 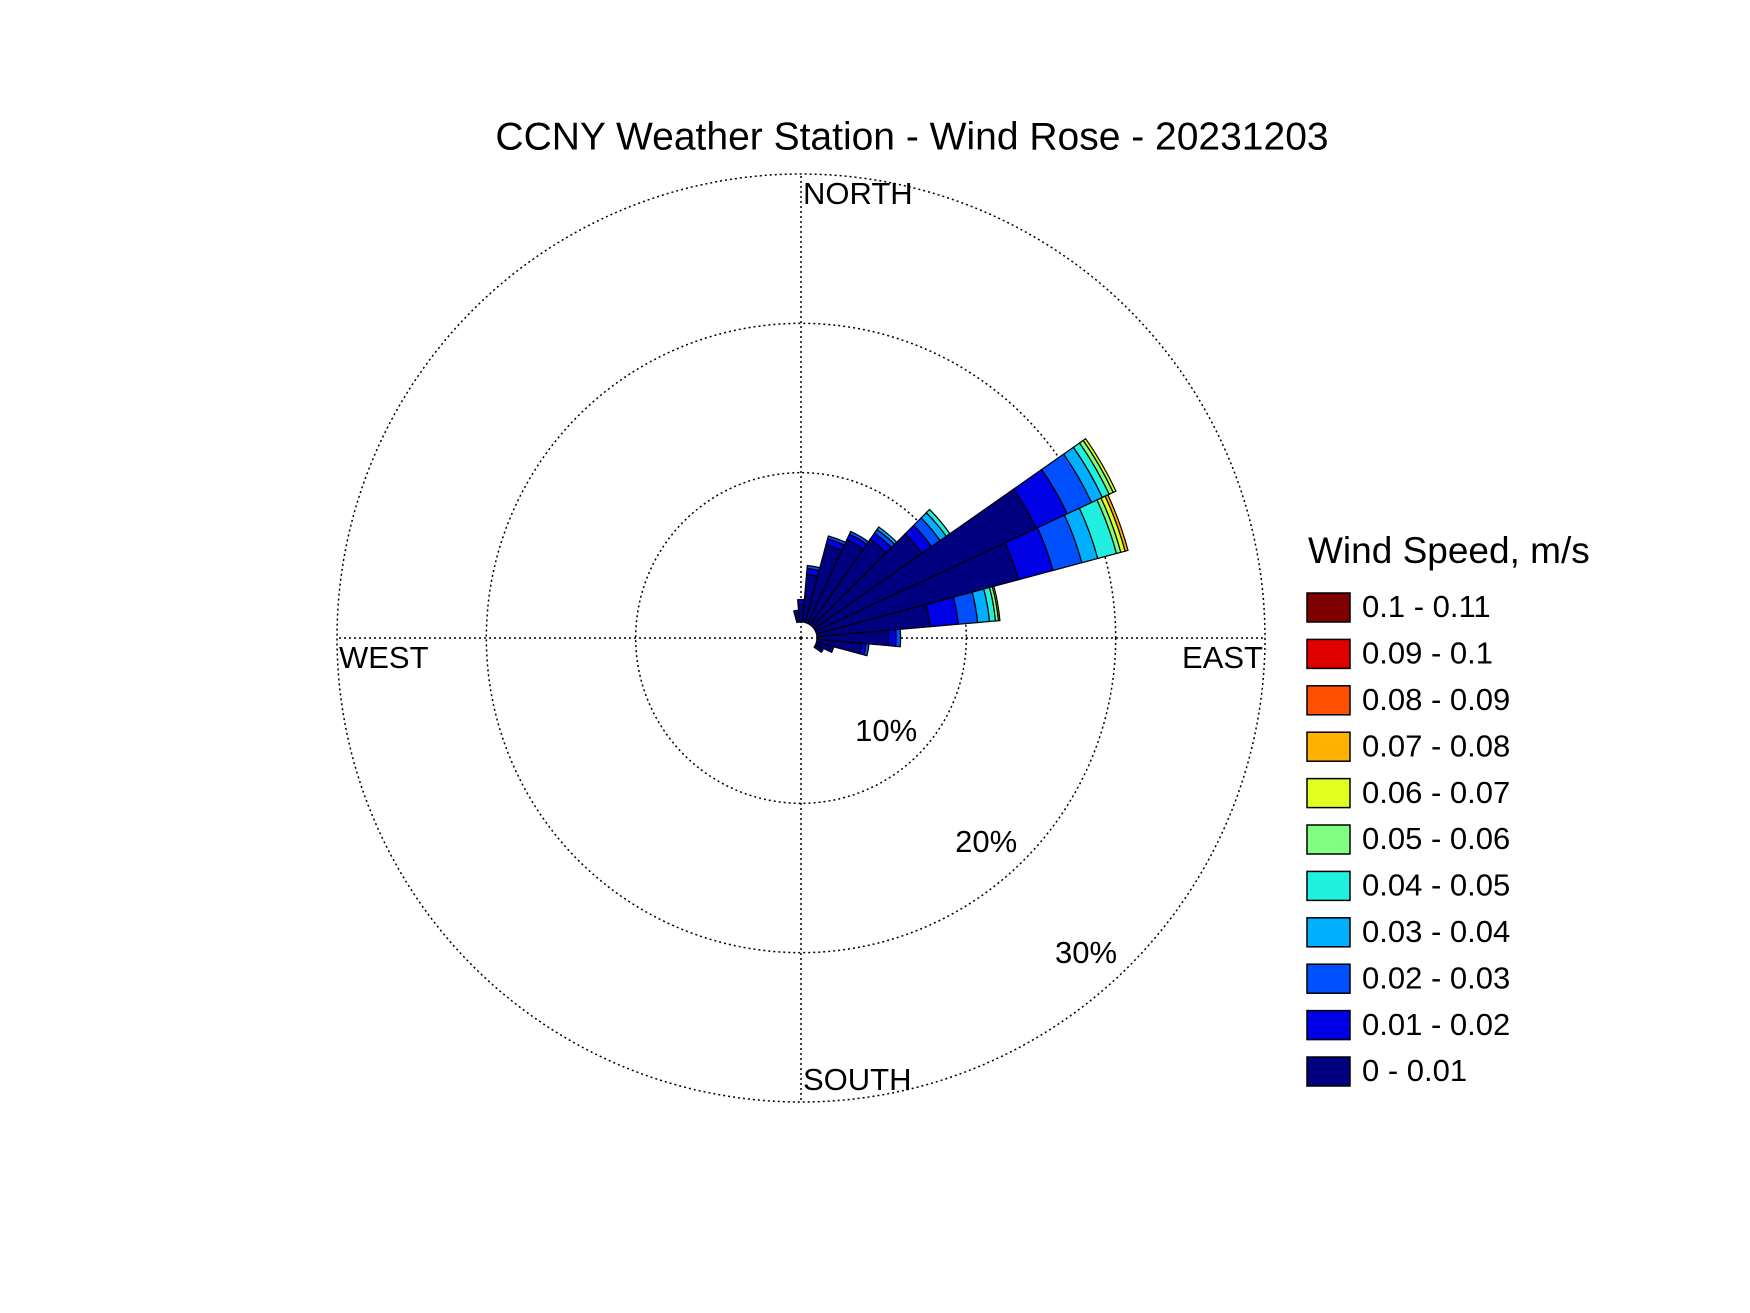 I want to click on r-tick-label: 10%, so click(x=886, y=730).